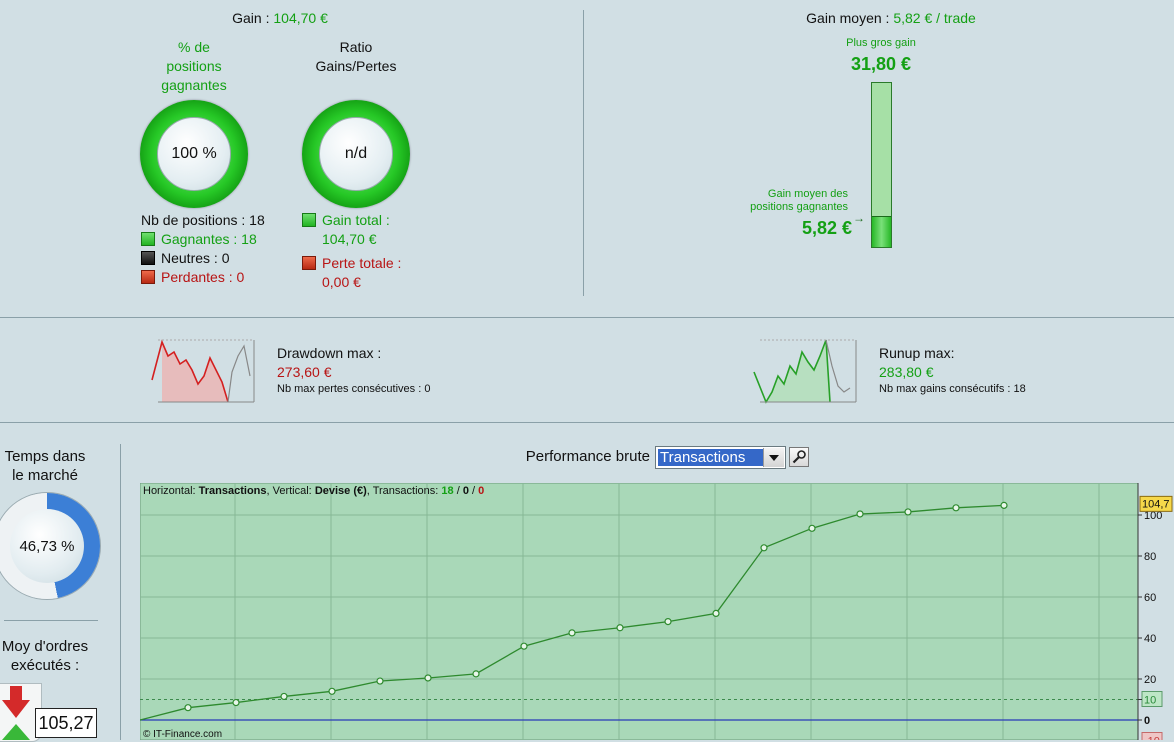  I want to click on gain-moyen-summary: Gain moyen : 5,82 € / trade, so click(891, 18).